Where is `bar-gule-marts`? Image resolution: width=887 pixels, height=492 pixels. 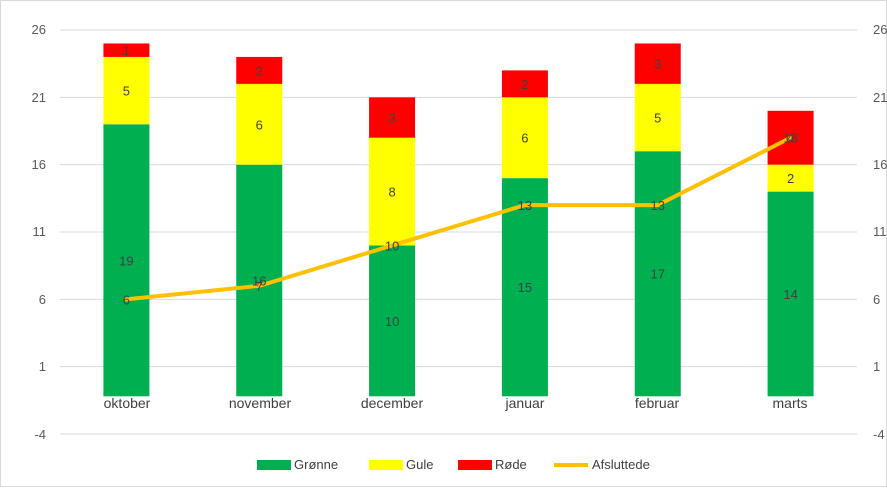
bar-gule-marts is located at coordinates (790, 178).